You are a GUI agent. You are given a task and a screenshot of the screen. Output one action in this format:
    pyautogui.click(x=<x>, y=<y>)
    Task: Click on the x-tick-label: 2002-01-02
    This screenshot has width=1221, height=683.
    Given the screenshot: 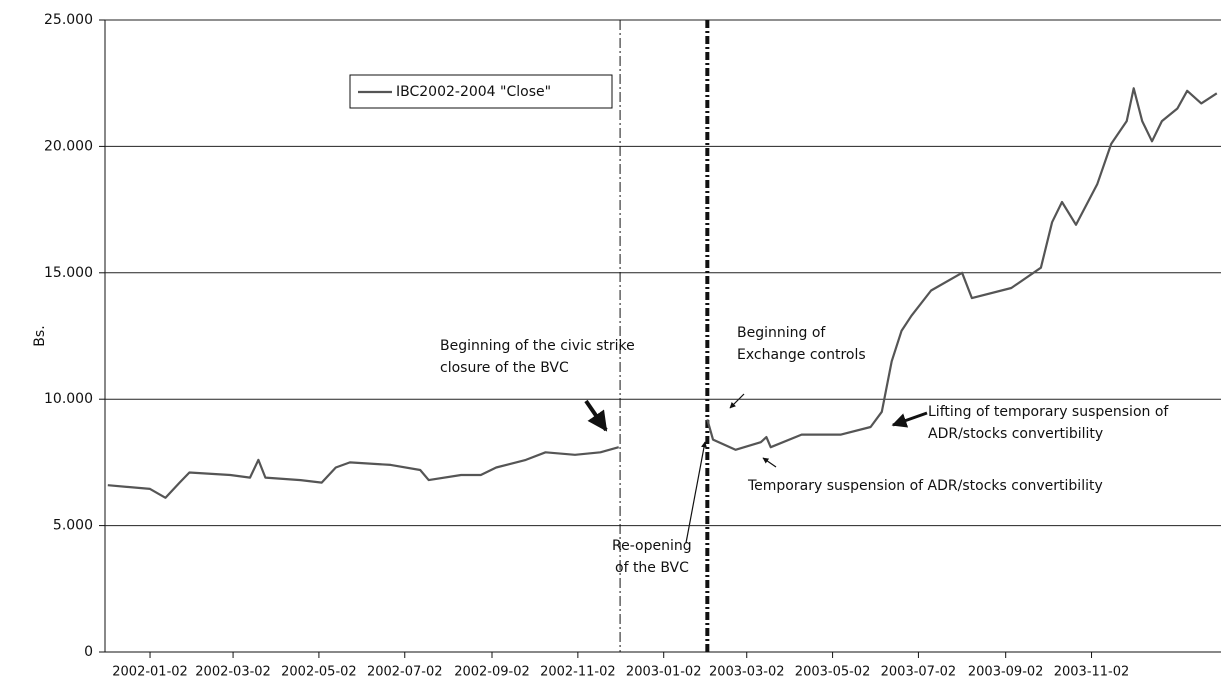 What is the action you would take?
    pyautogui.click(x=150, y=672)
    